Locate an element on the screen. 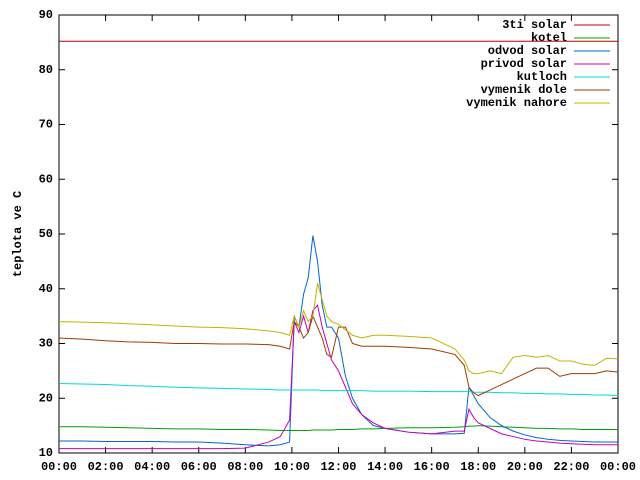 The width and height of the screenshot is (640, 480). x-tick-label: 22:00 is located at coordinates (571, 467).